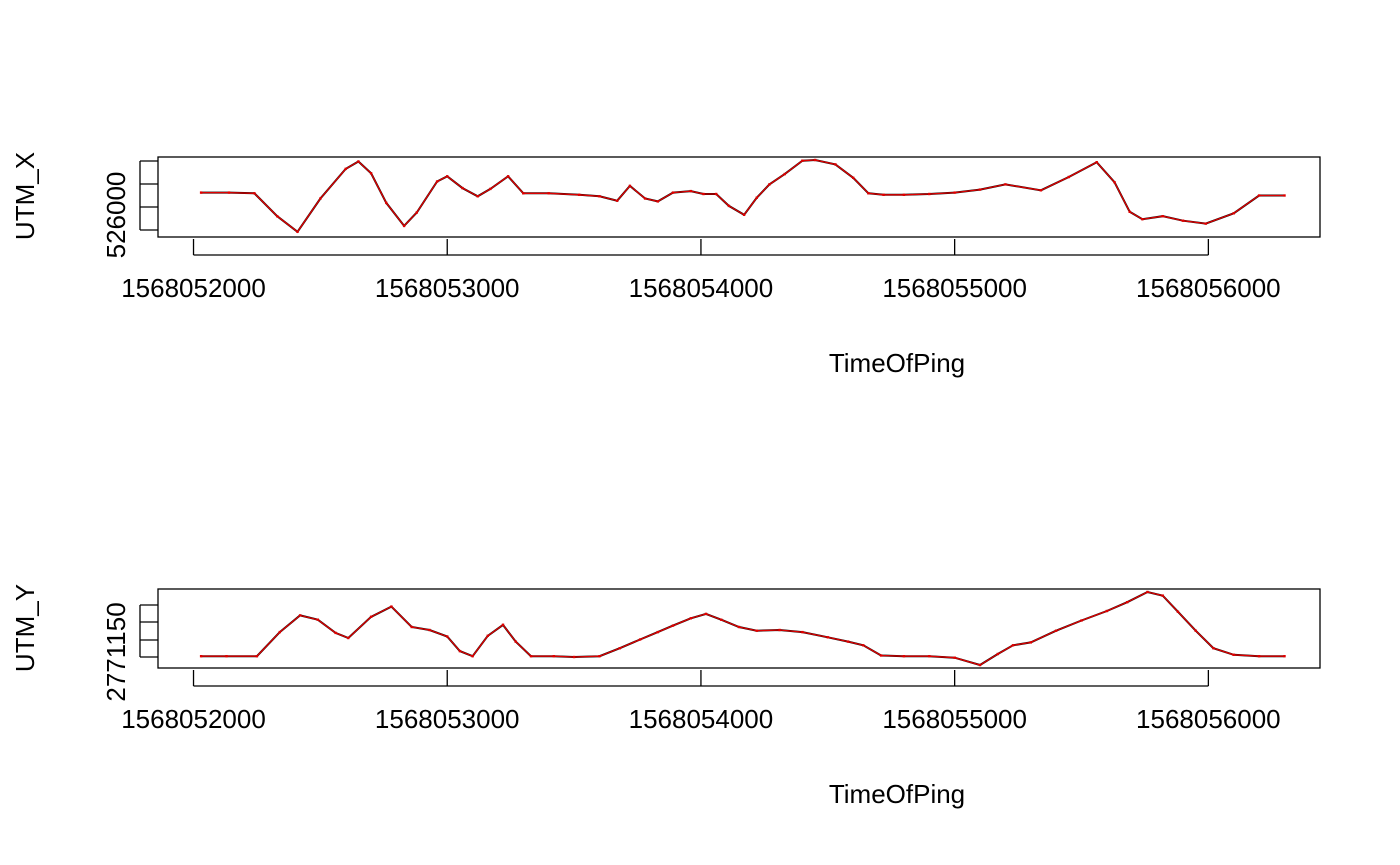 The height and width of the screenshot is (865, 1400). I want to click on x-axis-label: TimeOfPing, so click(897, 363).